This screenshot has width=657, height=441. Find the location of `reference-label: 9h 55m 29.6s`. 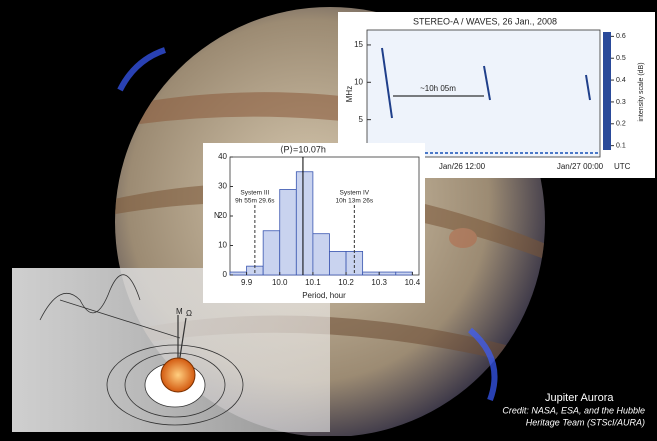

reference-label: 9h 55m 29.6s is located at coordinates (255, 201).